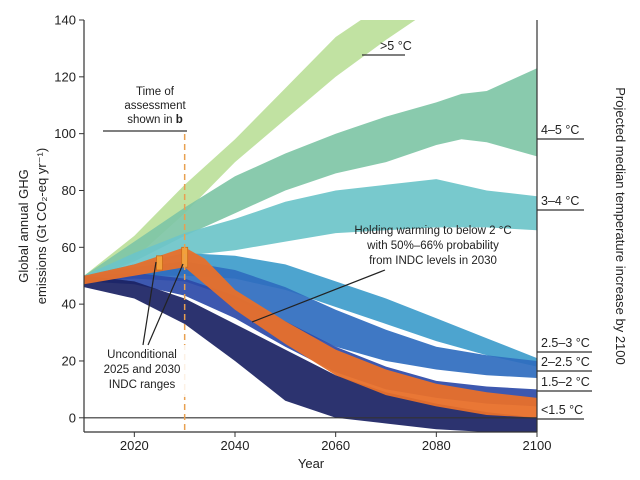 This screenshot has height=480, width=640. What do you see at coordinates (41, 226) in the screenshot?
I see `y-axis-title-line2: emissions (Gt CO₂-eq yr⁻¹)` at bounding box center [41, 226].